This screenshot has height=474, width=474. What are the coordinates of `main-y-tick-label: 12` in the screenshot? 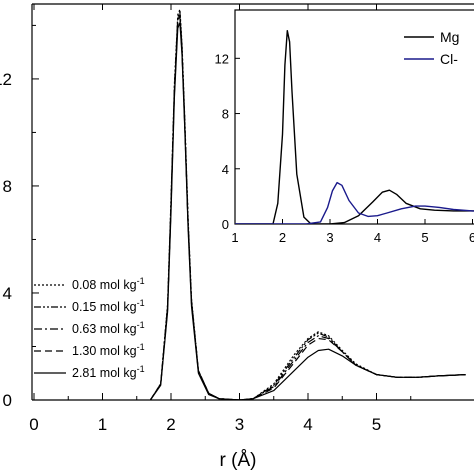 It's located at (6, 79).